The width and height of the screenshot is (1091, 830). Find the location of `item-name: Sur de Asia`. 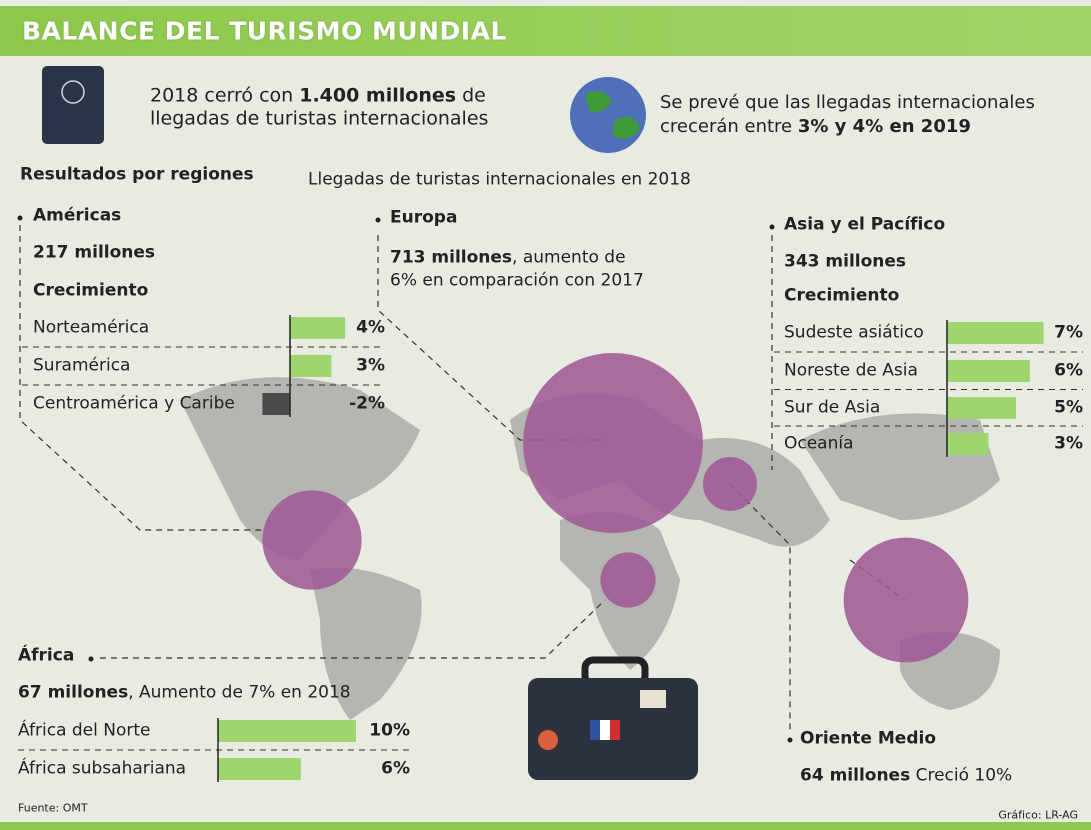

item-name: Sur de Asia is located at coordinates (832, 407).